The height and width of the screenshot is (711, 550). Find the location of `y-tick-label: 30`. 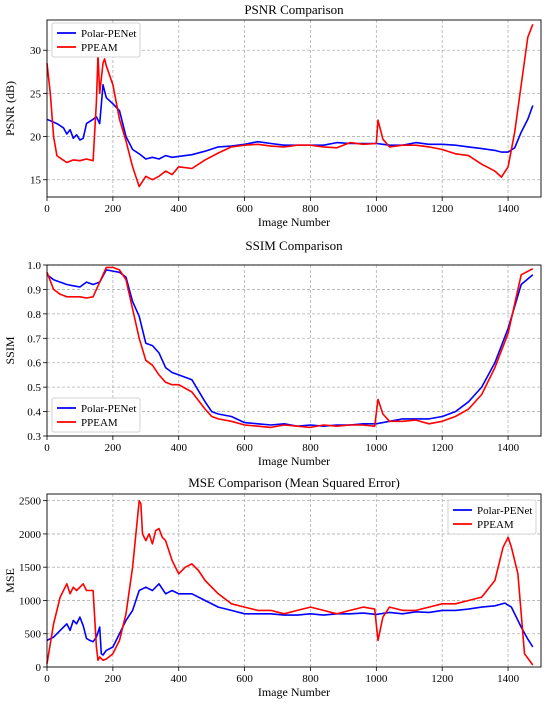

y-tick-label: 30 is located at coordinates (36, 51).